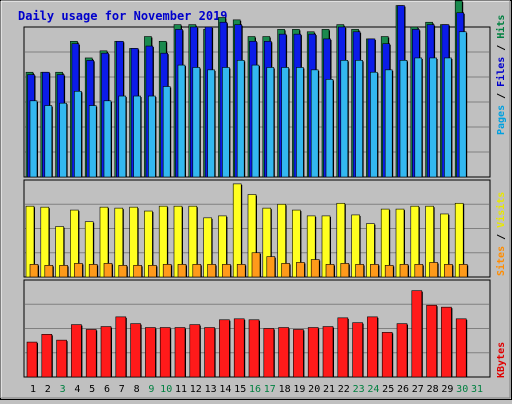  I want to click on day-label-5: 5, so click(92, 389).